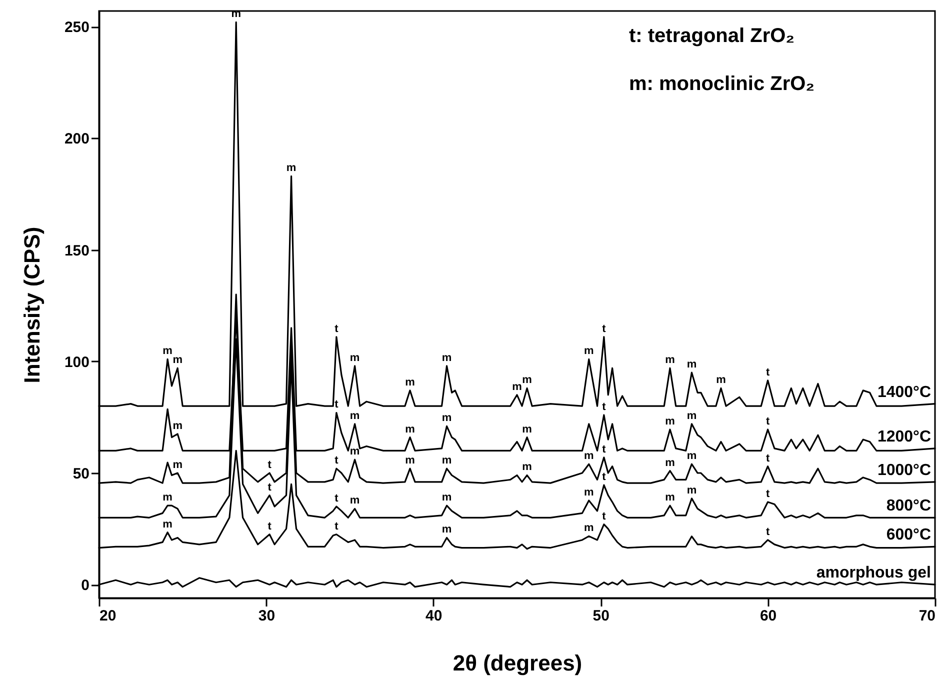  What do you see at coordinates (267, 616) in the screenshot?
I see `x-tick-label: 30` at bounding box center [267, 616].